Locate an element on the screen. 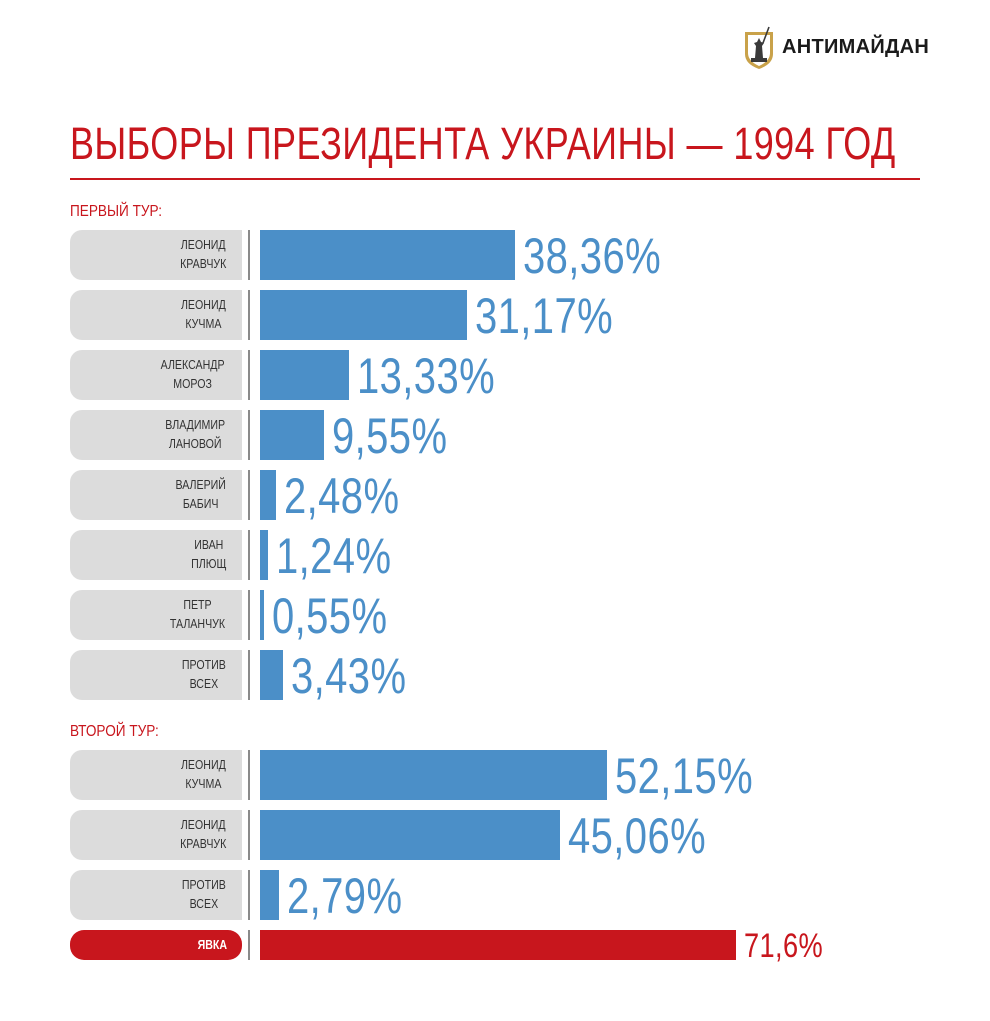 This screenshot has height=1021, width=990. first-round-label: ПЕРВЫЙ ТУР: is located at coordinates (116, 211).